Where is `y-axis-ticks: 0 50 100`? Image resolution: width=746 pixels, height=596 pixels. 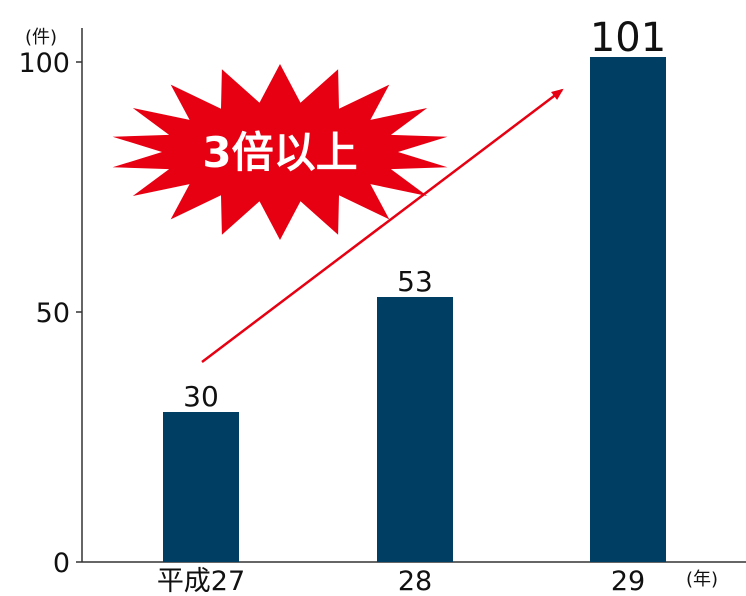
y-axis-ticks: 0 50 100 is located at coordinates (50, 313).